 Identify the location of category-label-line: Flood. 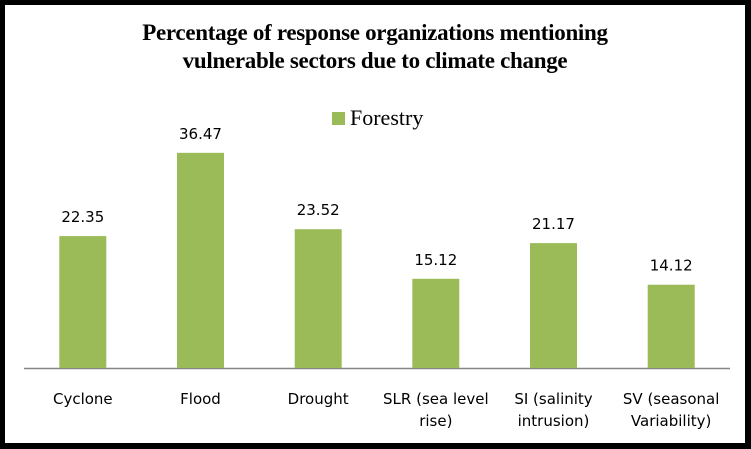
(200, 399).